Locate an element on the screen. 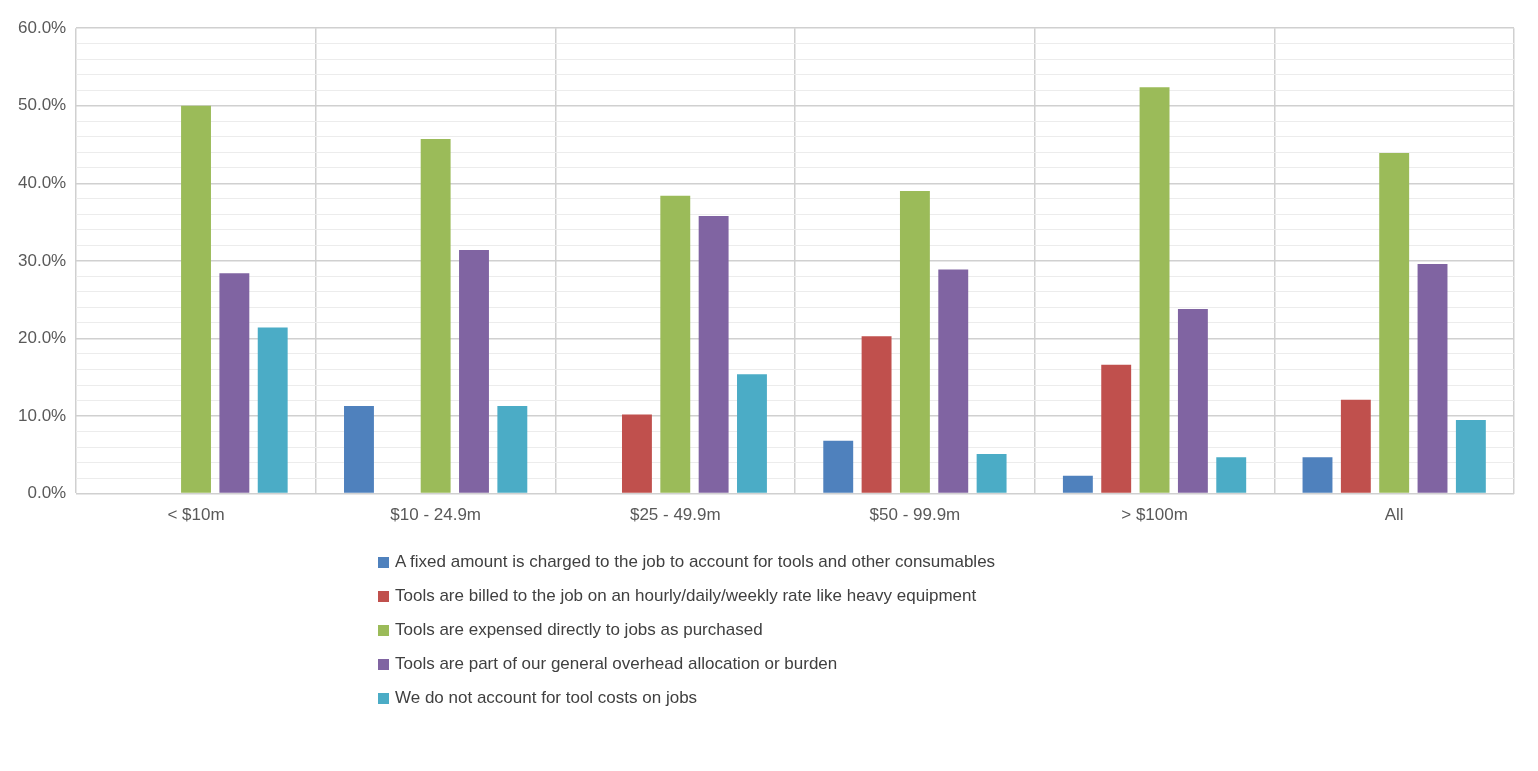 Image resolution: width=1538 pixels, height=771 pixels. y-tick-label: 20.0% is located at coordinates (42, 338).